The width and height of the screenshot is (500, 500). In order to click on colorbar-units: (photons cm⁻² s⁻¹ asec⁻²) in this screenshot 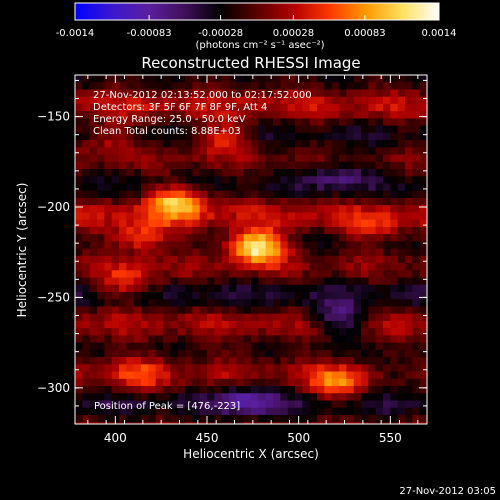, I will do `click(259, 45)`.